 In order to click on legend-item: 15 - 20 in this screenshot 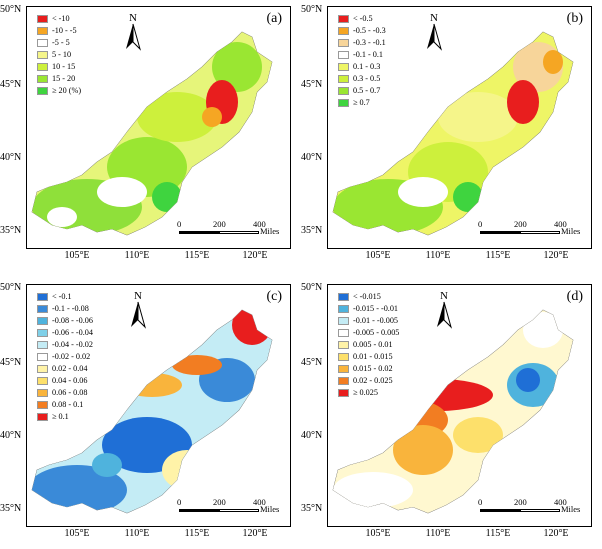, I will do `click(59, 79)`.